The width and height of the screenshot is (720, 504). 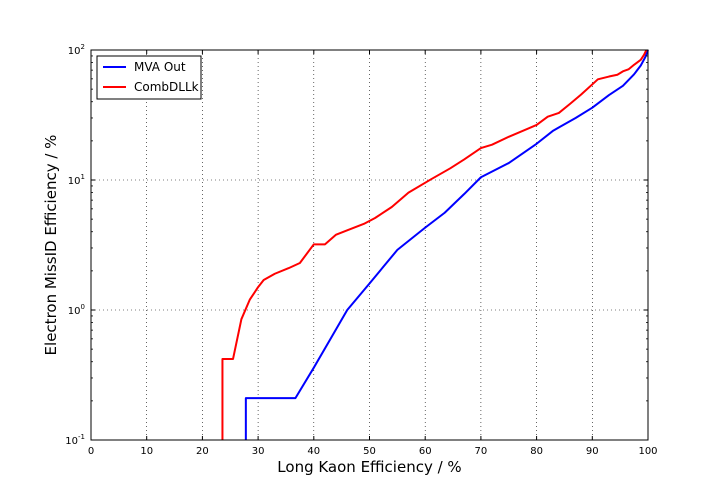 I want to click on x-tick-label: 80, so click(x=536, y=451).